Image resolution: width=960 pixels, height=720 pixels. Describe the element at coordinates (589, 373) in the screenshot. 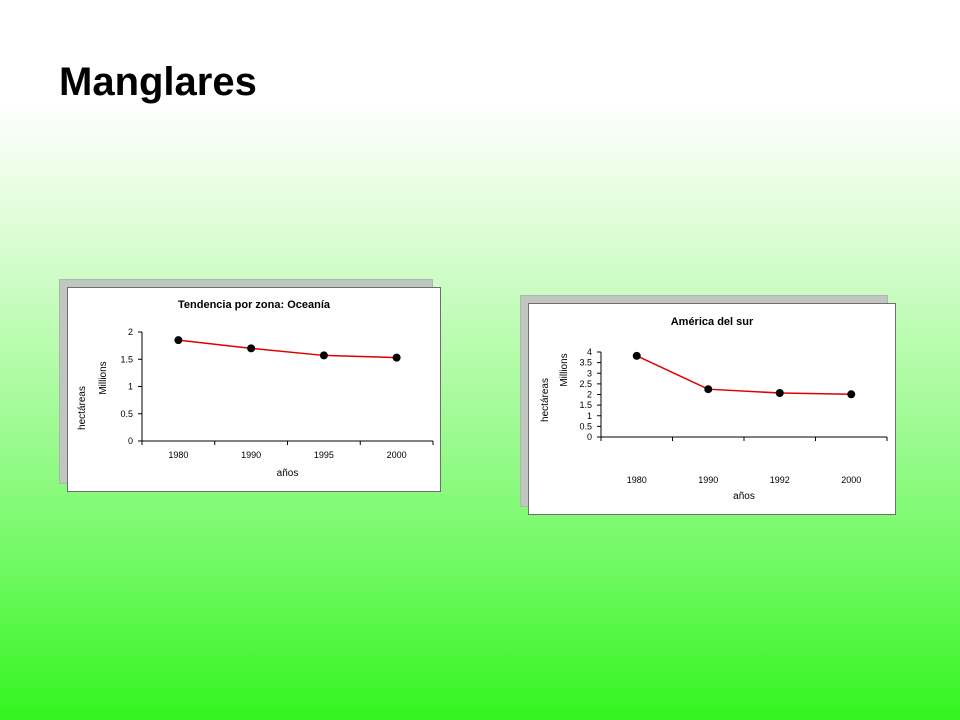

I see `chart-america-sur-y-tick-label: 3` at that location.